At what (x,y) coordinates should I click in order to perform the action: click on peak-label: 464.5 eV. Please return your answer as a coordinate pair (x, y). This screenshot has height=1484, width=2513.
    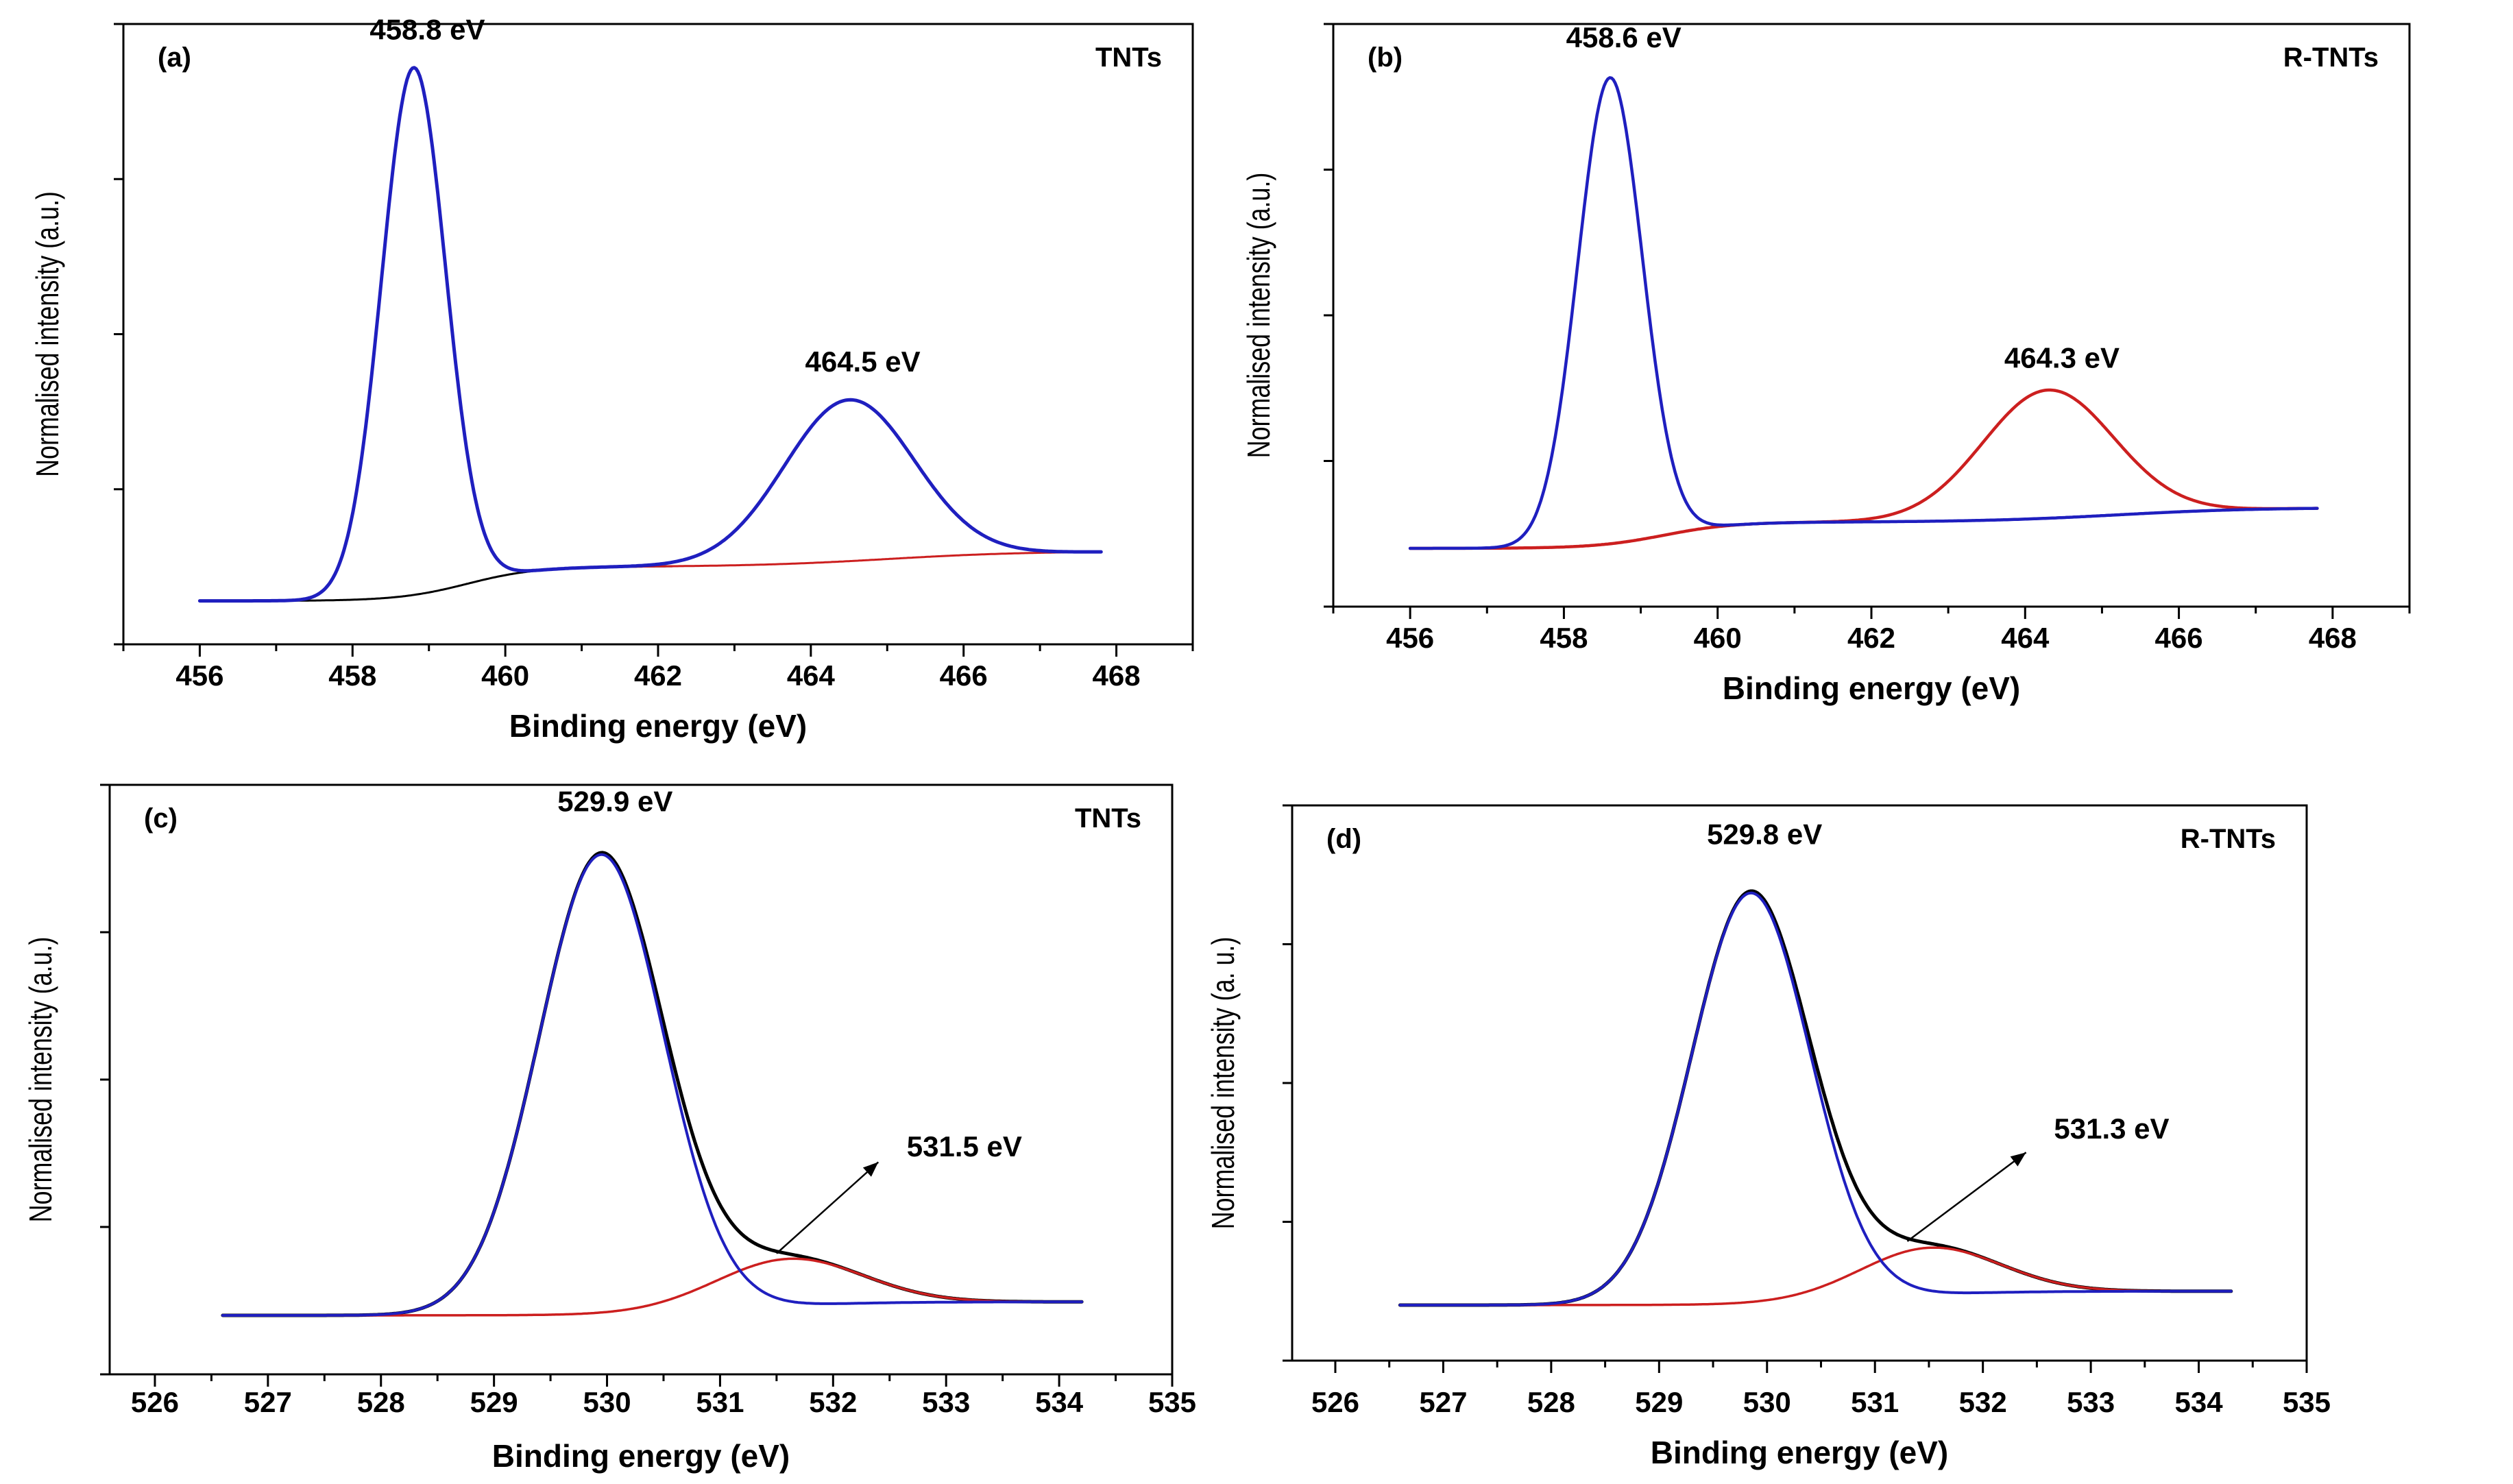
    Looking at the image, I should click on (862, 362).